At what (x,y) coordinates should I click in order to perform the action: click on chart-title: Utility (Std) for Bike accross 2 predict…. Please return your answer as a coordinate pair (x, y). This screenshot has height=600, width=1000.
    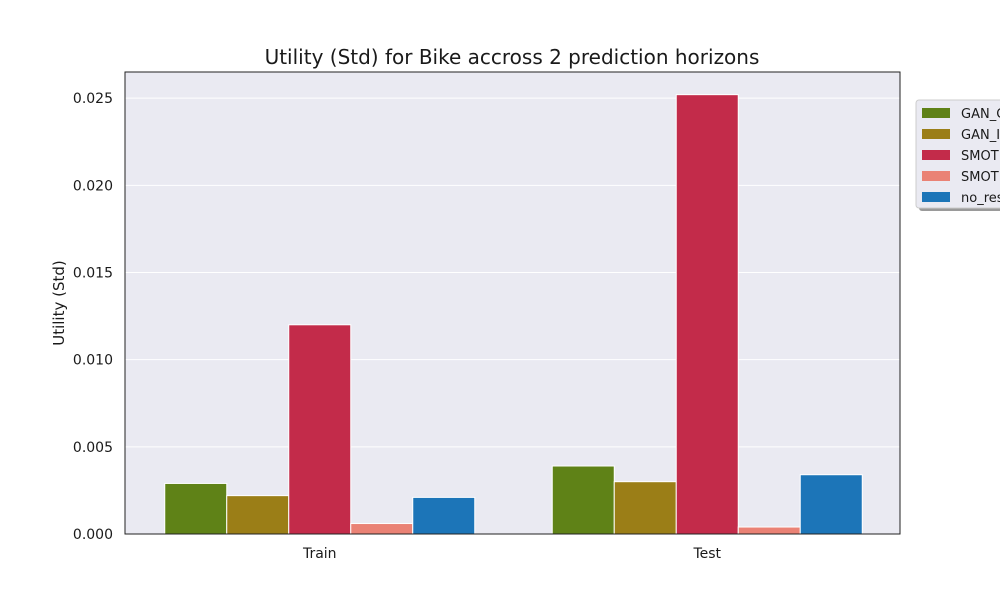
    Looking at the image, I should click on (512, 57).